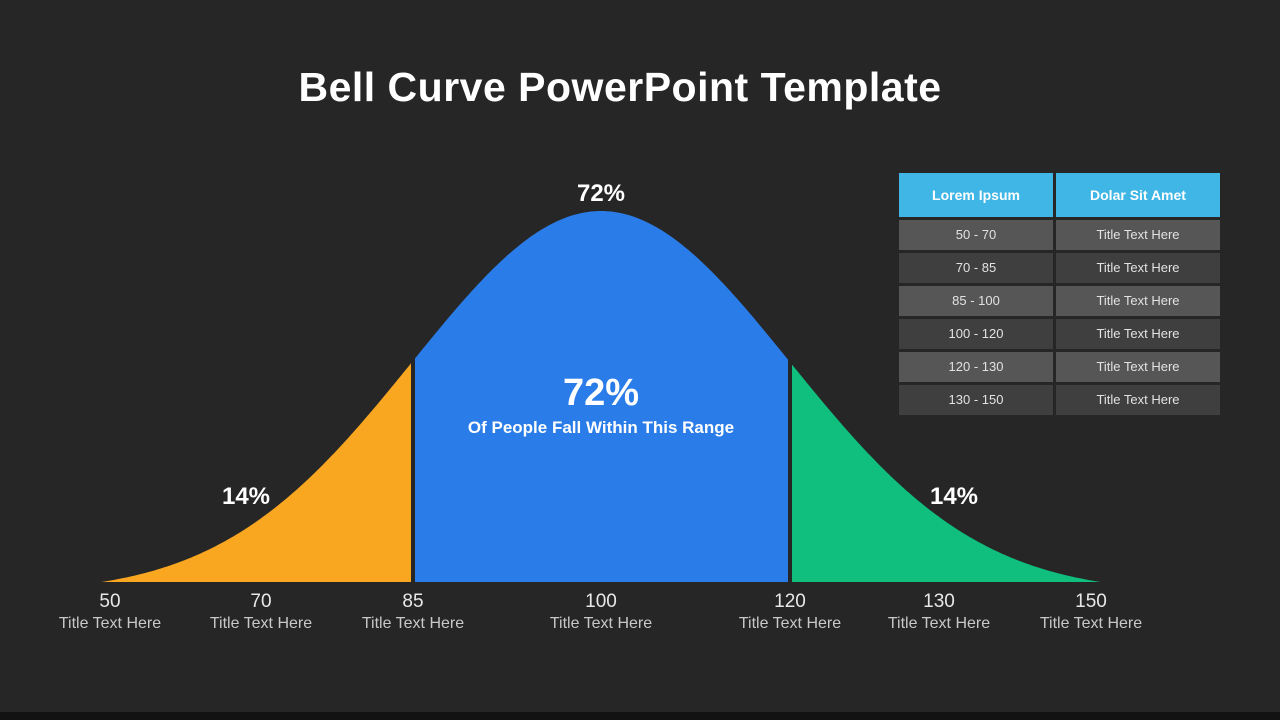 Image resolution: width=1280 pixels, height=720 pixels. Describe the element at coordinates (1138, 195) in the screenshot. I see `table-header-cell-dolar: Dolar Sit Amet` at that location.